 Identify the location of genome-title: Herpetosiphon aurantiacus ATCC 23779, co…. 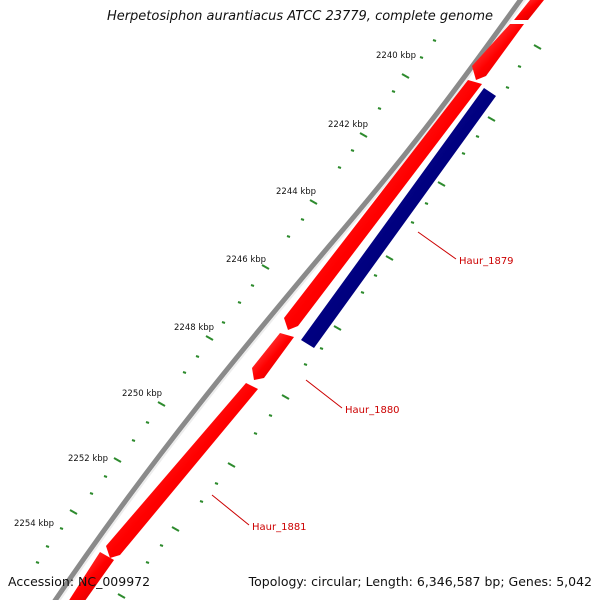
(300, 16).